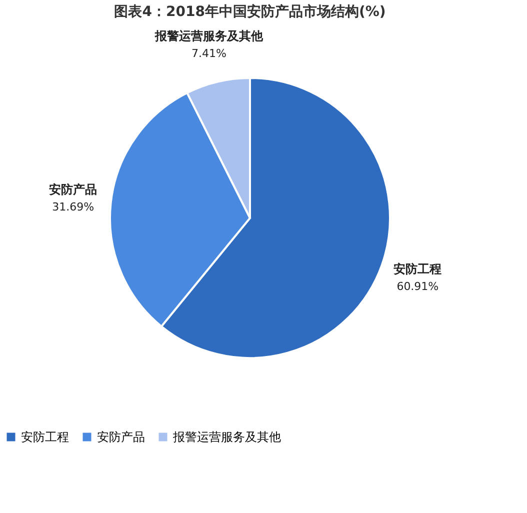  I want to click on slice-label: 安防产品, so click(73, 189).